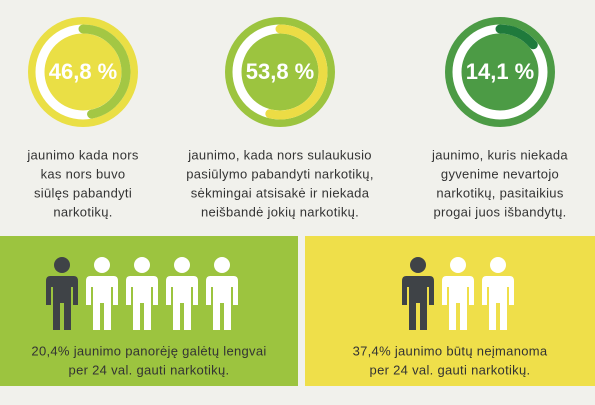 The image size is (595, 405). Describe the element at coordinates (280, 173) in the screenshot. I see `gauge-caption: pasiūlymo pabandyti narkotikų,` at that location.